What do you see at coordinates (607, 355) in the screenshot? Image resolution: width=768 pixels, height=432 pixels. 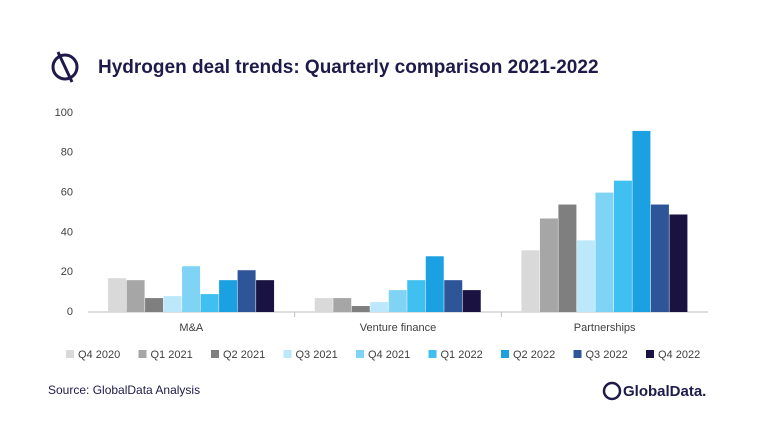 I see `legend-label: Q3 2022` at bounding box center [607, 355].